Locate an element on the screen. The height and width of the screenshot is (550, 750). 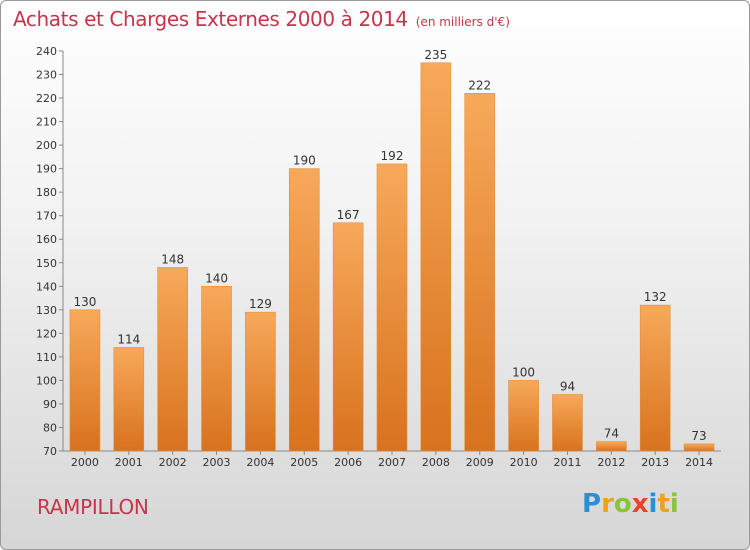
y-tick-label: 150 is located at coordinates (46, 263).